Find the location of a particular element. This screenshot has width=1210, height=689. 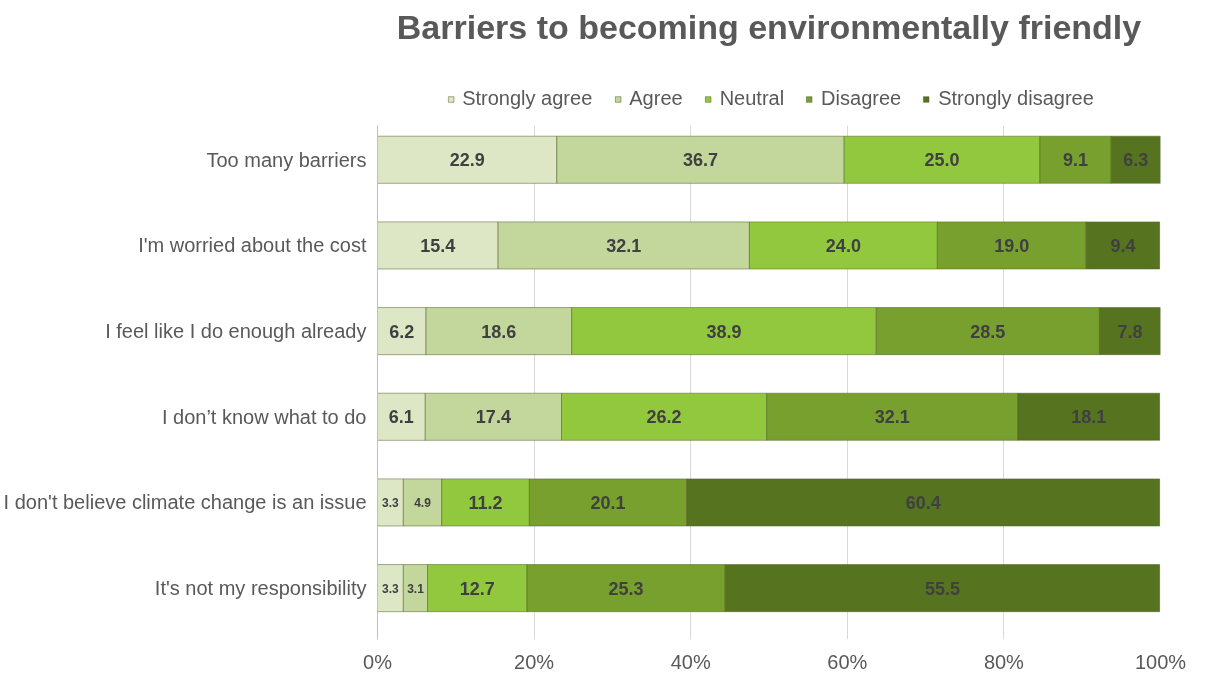

data-label: 20.1 is located at coordinates (608, 502).